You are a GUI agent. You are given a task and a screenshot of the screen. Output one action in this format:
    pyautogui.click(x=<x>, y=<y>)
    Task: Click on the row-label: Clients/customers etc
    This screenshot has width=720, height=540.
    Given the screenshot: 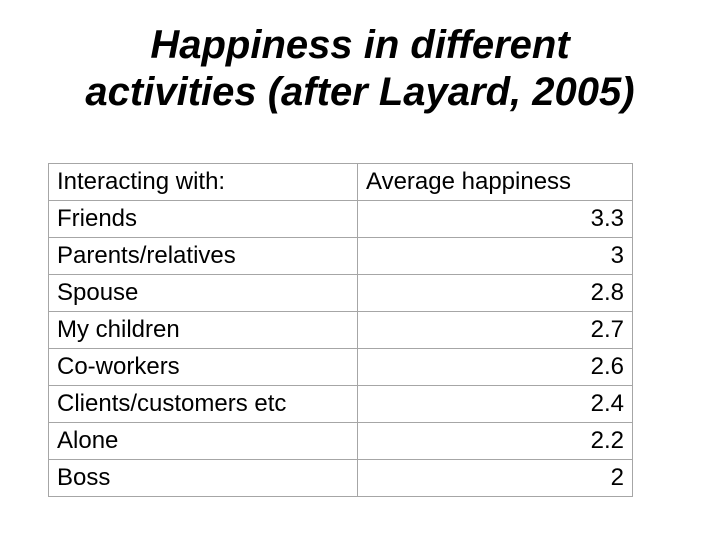 What is the action you would take?
    pyautogui.click(x=203, y=404)
    